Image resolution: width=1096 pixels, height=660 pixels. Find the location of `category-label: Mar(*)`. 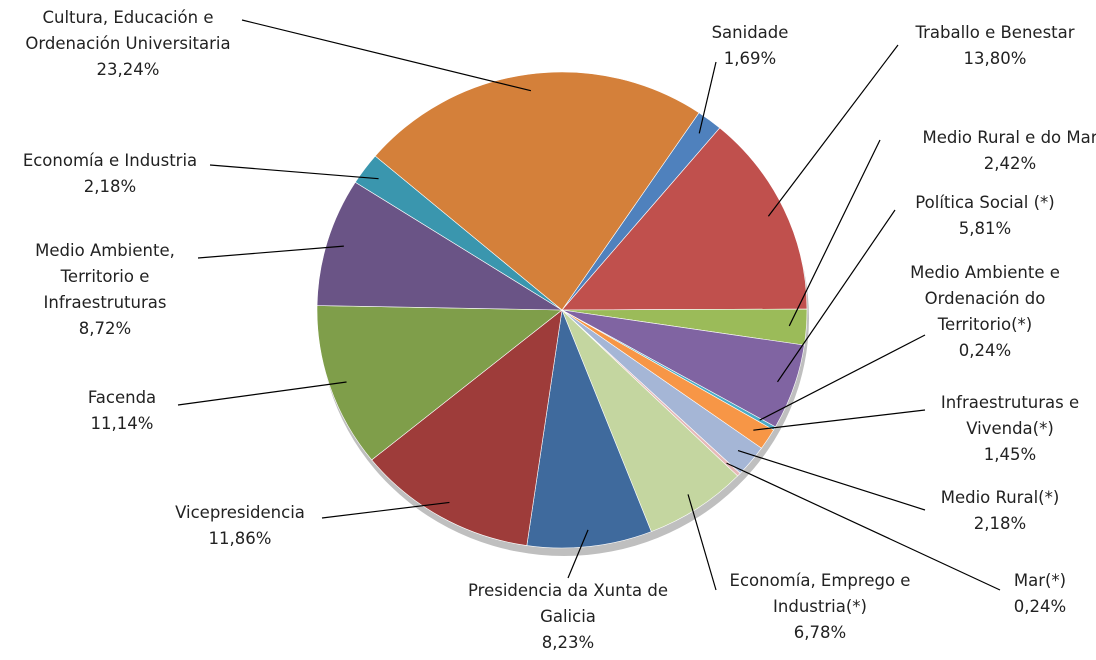

category-label: Mar(*) is located at coordinates (1040, 580).